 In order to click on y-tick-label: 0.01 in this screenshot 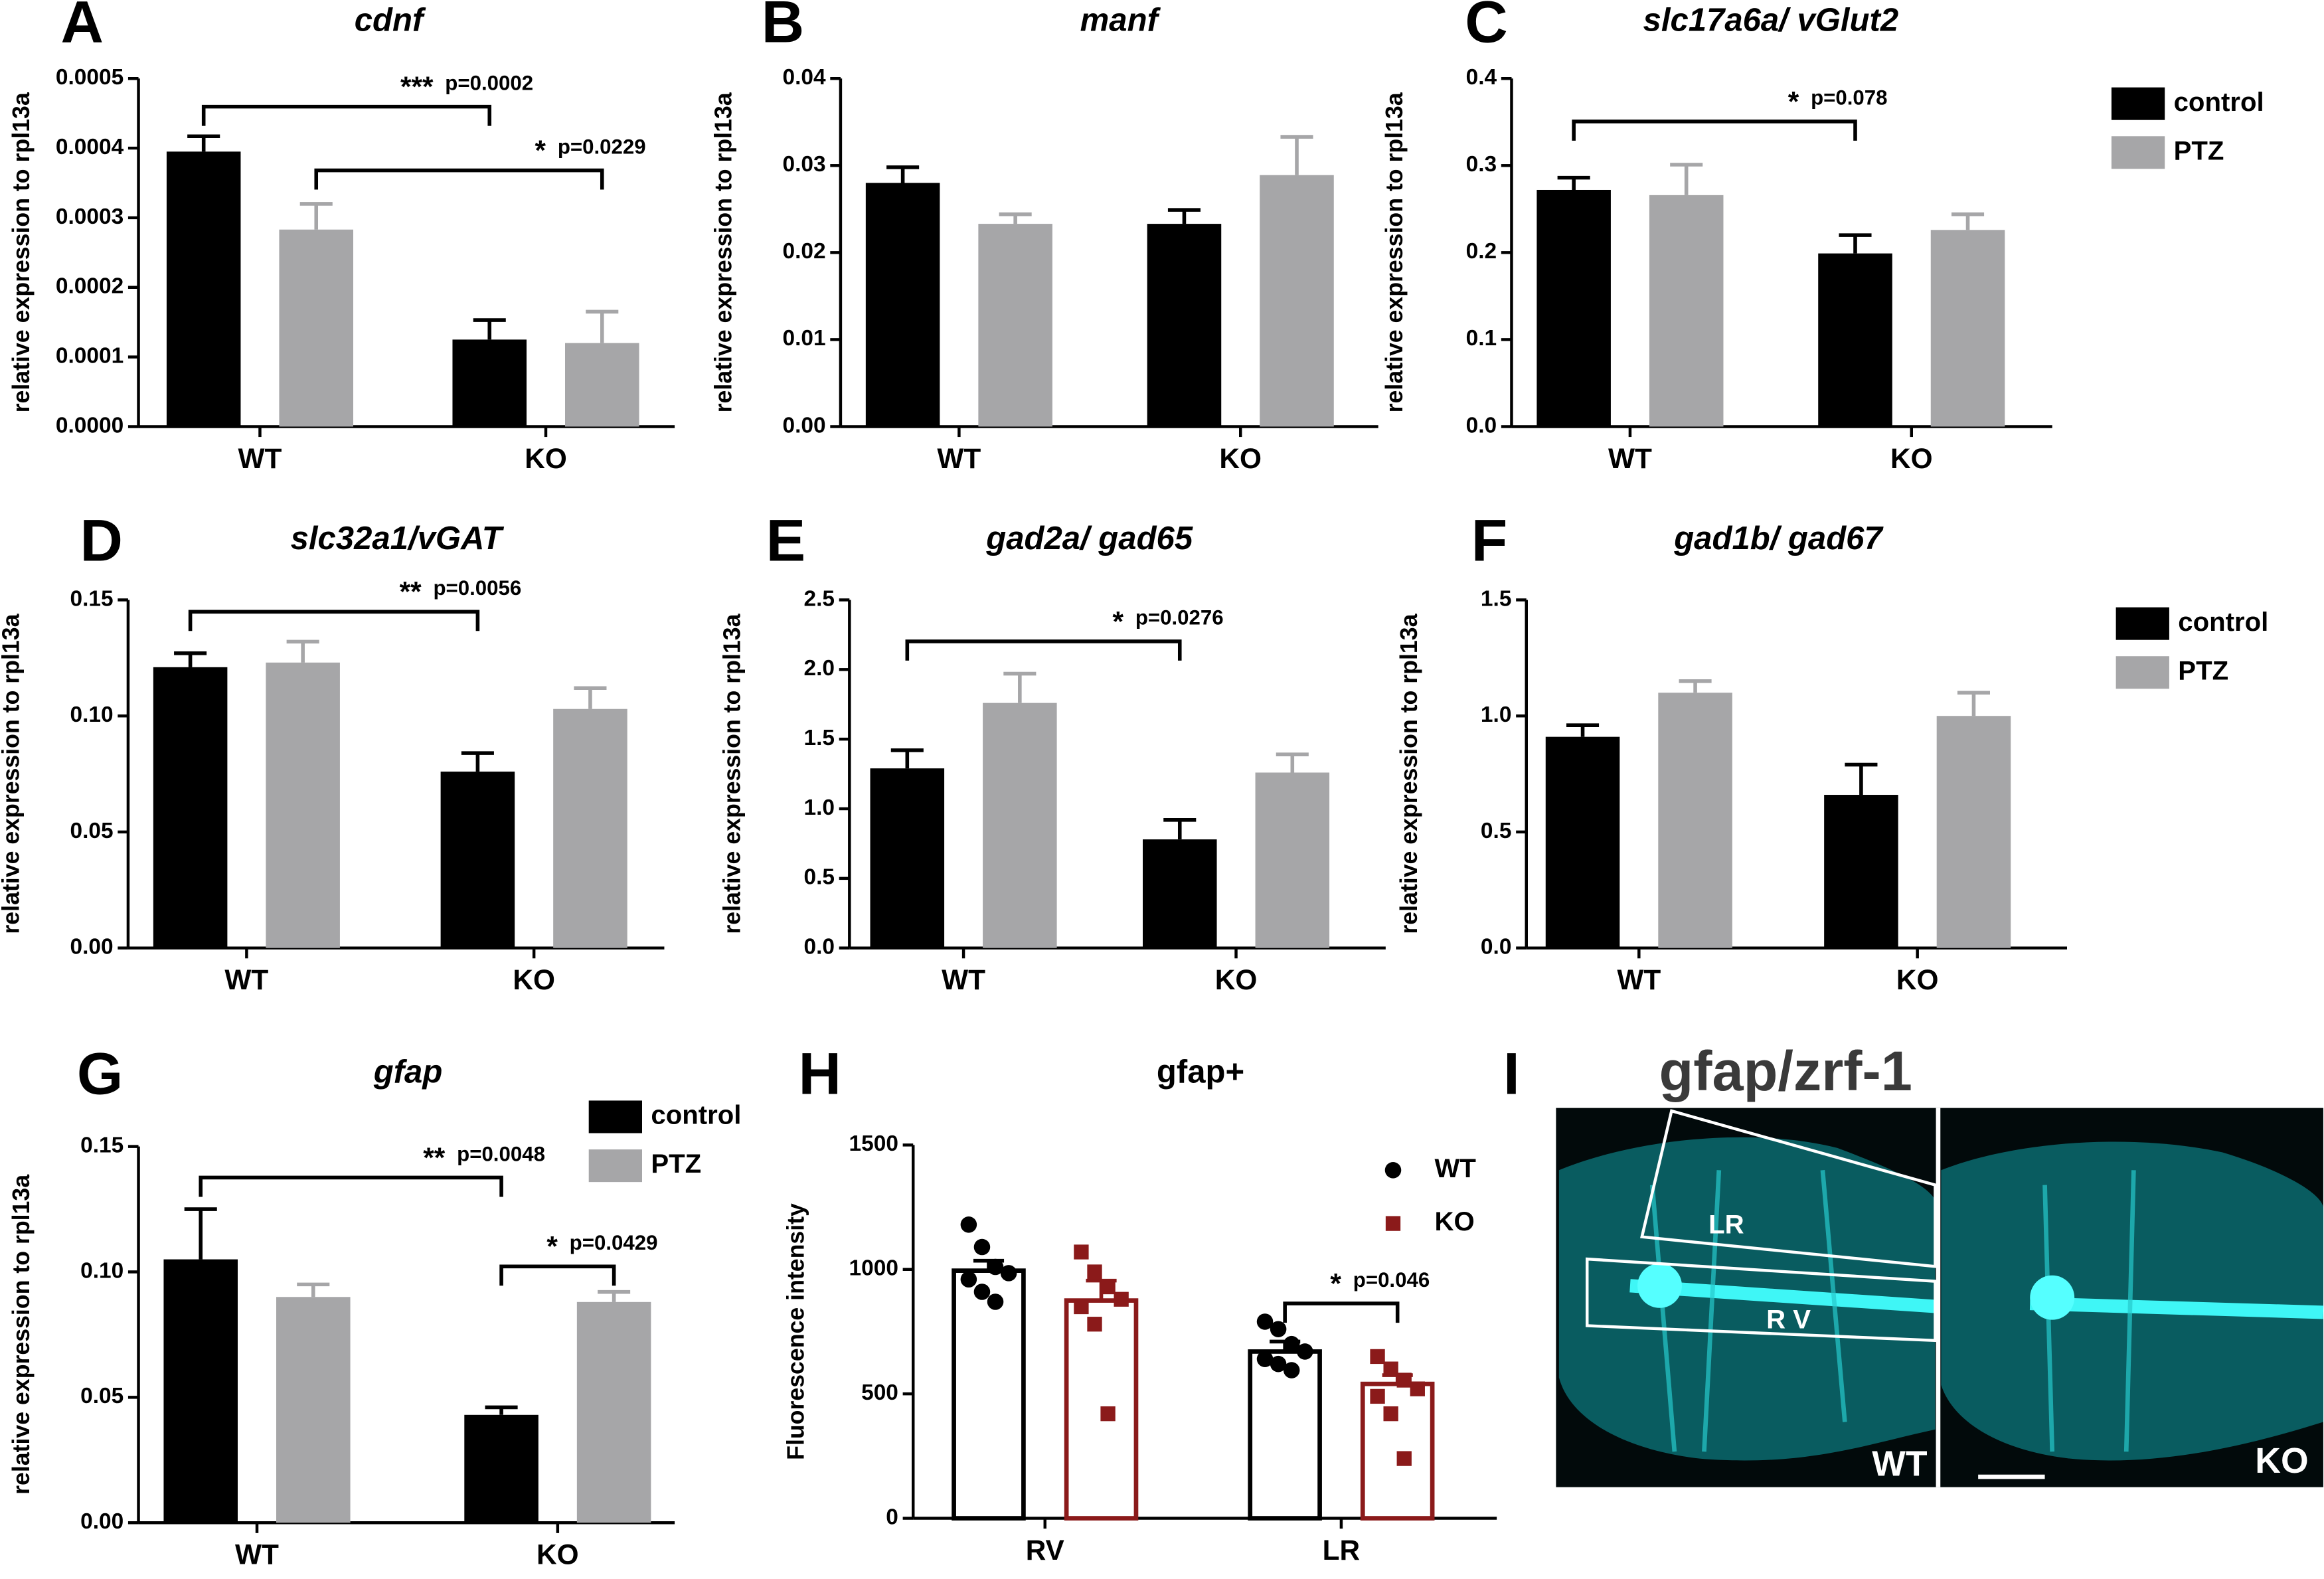, I will do `click(804, 339)`.